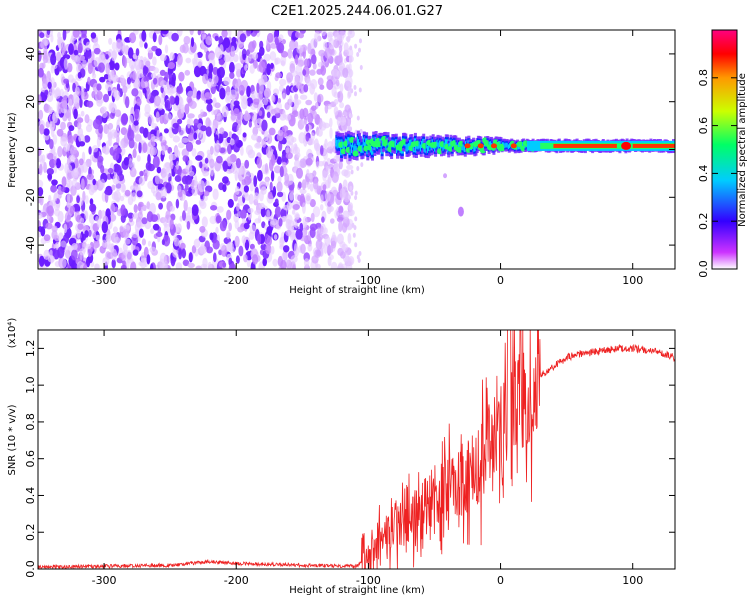  I want to click on figure-title: C2E1.2025.244.06.01.G27, so click(357, 11).